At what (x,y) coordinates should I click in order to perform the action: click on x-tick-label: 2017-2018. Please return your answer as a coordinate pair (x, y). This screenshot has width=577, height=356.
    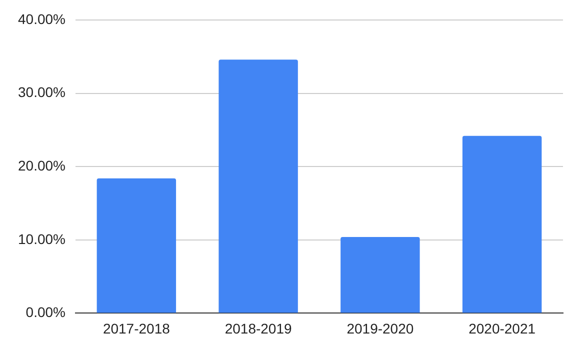
    Looking at the image, I should click on (136, 328).